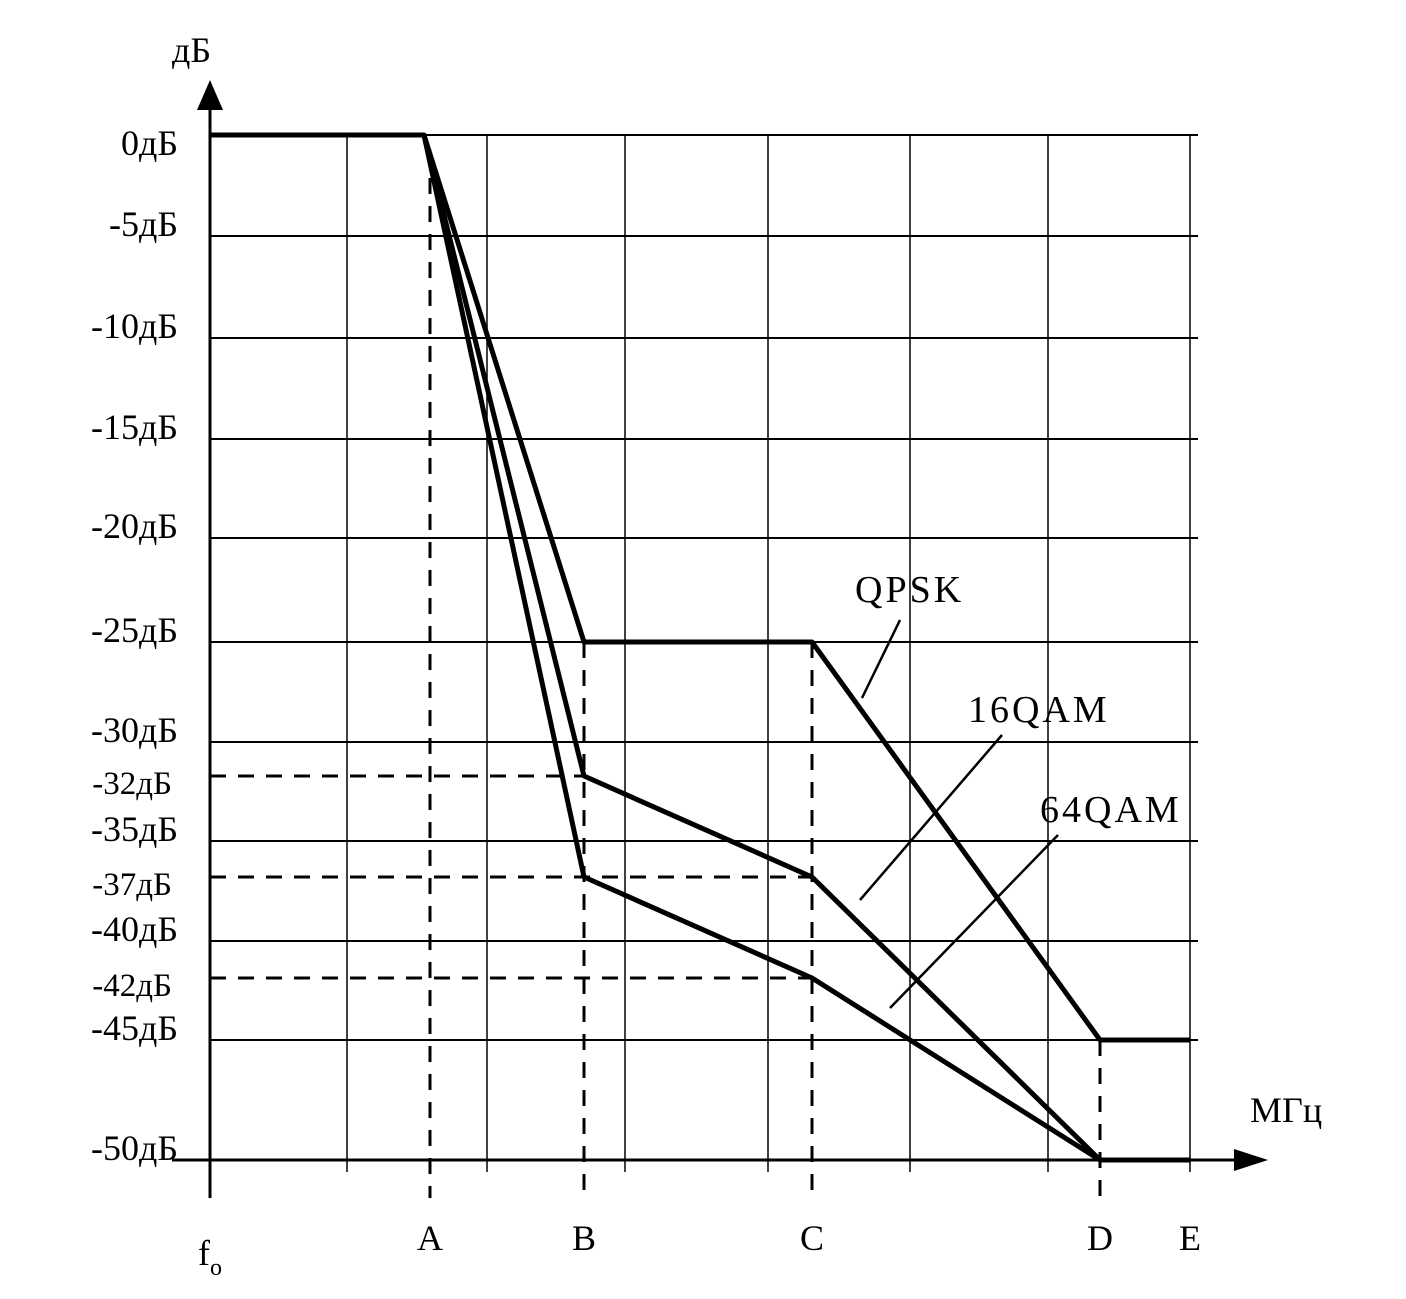 This screenshot has height=1299, width=1406. Describe the element at coordinates (134, 526) in the screenshot. I see `y-tick-label: -20дБ` at that location.